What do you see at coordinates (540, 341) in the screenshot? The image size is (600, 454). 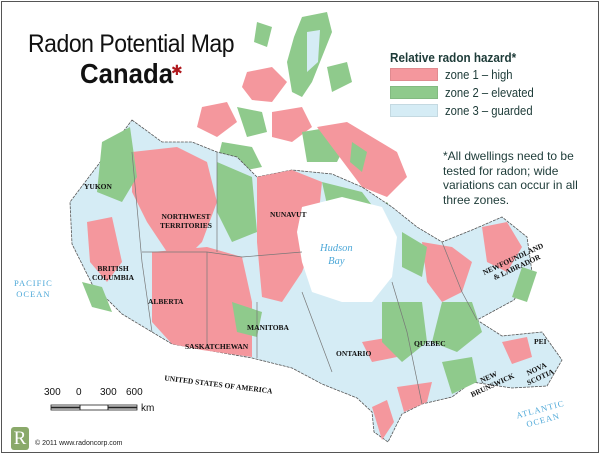 I see `label-pei: PEI` at bounding box center [540, 341].